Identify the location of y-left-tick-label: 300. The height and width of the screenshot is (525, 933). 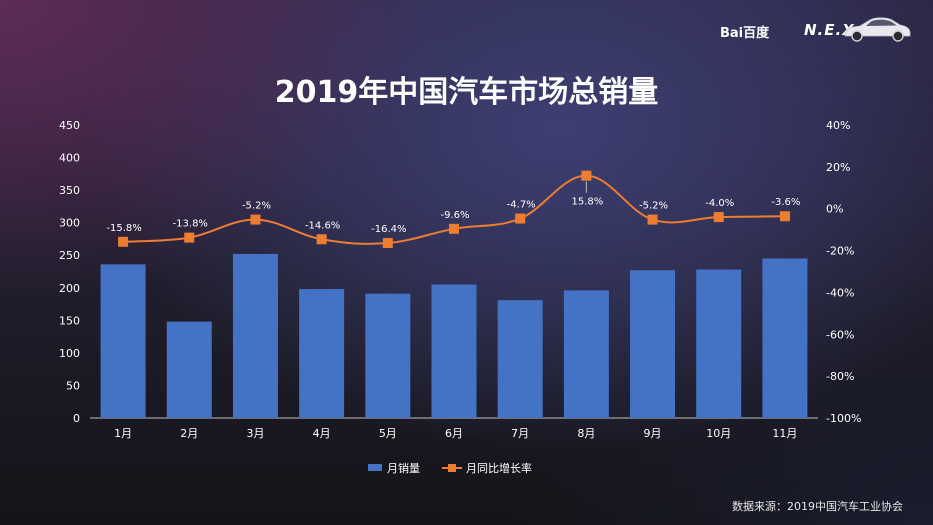
(69, 223).